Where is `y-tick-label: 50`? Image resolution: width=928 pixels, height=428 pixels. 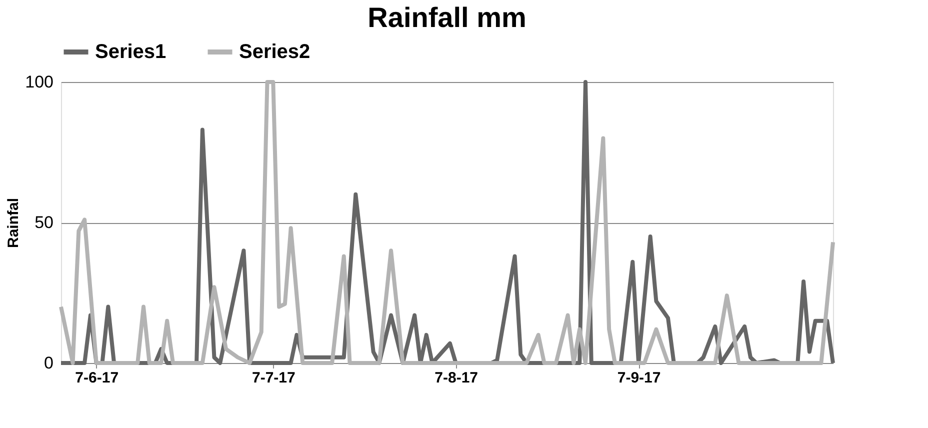 y-tick-label: 50 is located at coordinates (44, 222).